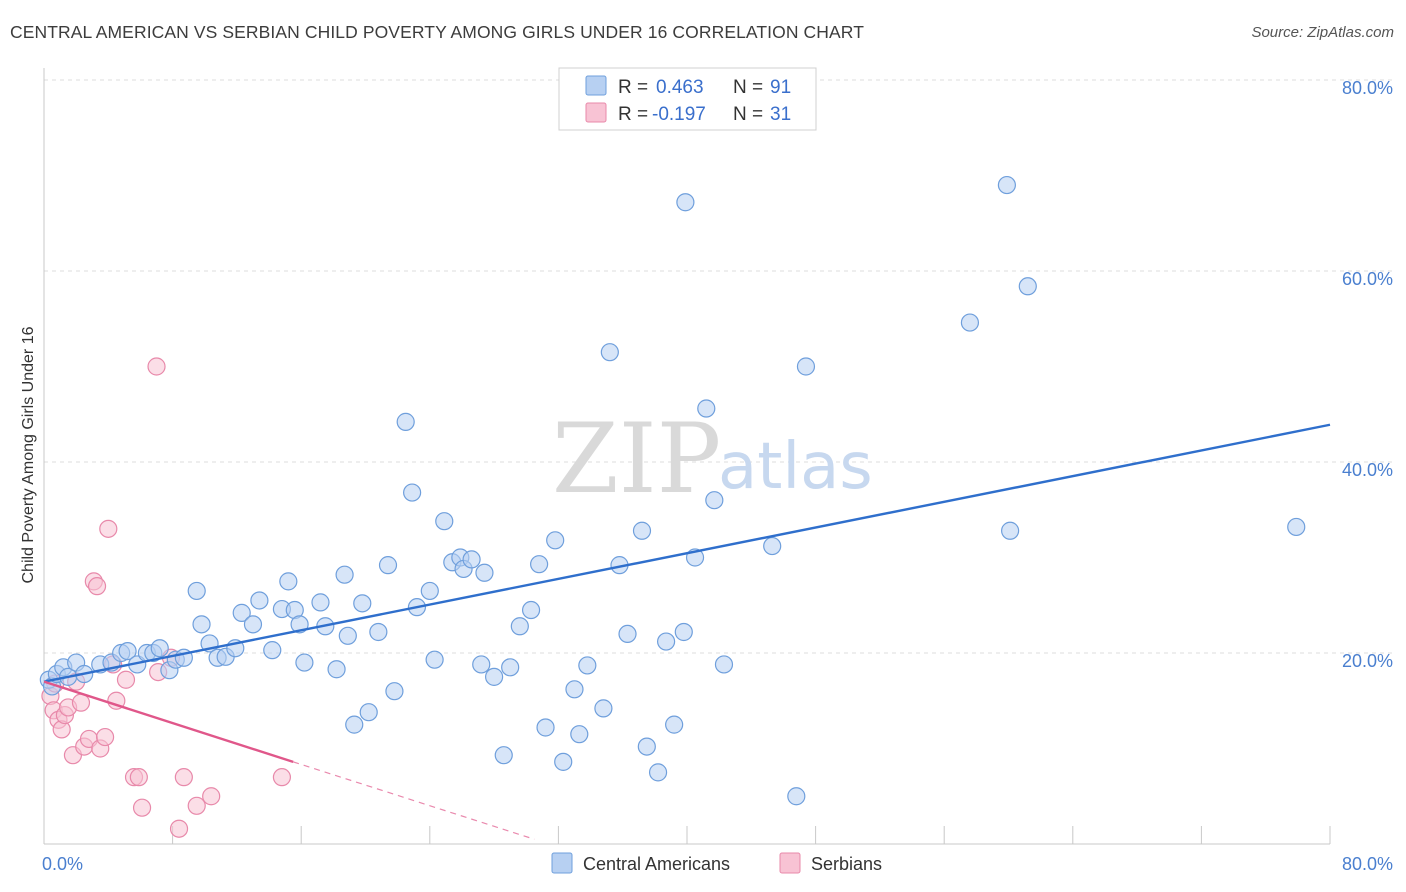 The width and height of the screenshot is (1406, 892). Describe the element at coordinates (790, 863) in the screenshot. I see `bottom-legend-swatch-pink` at that location.